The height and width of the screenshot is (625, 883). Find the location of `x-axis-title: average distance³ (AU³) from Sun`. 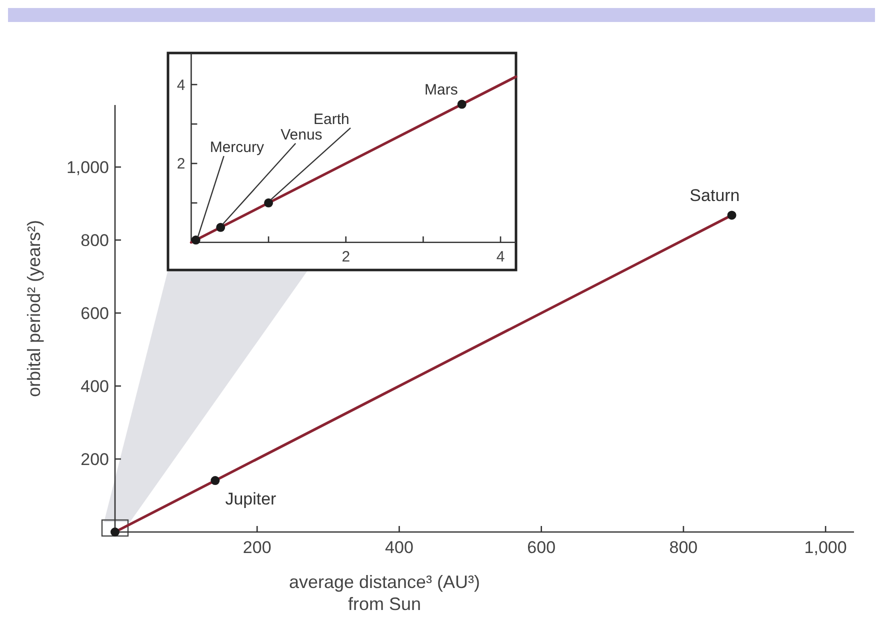

x-axis-title: average distance³ (AU³) from Sun is located at coordinates (384, 593).